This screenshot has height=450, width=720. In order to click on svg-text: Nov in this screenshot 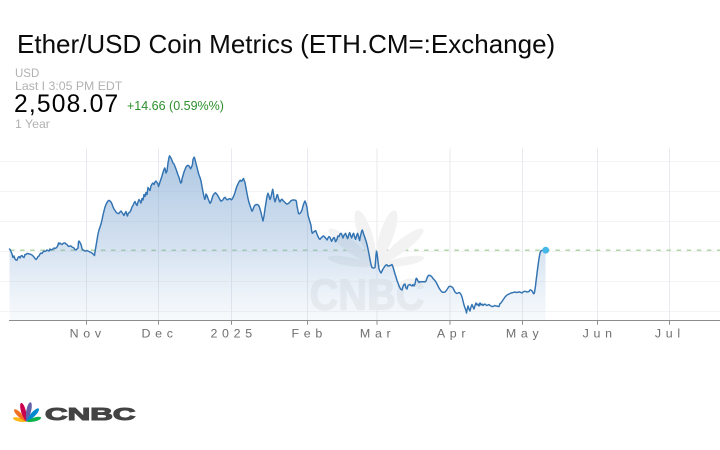, I will do `click(88, 334)`.